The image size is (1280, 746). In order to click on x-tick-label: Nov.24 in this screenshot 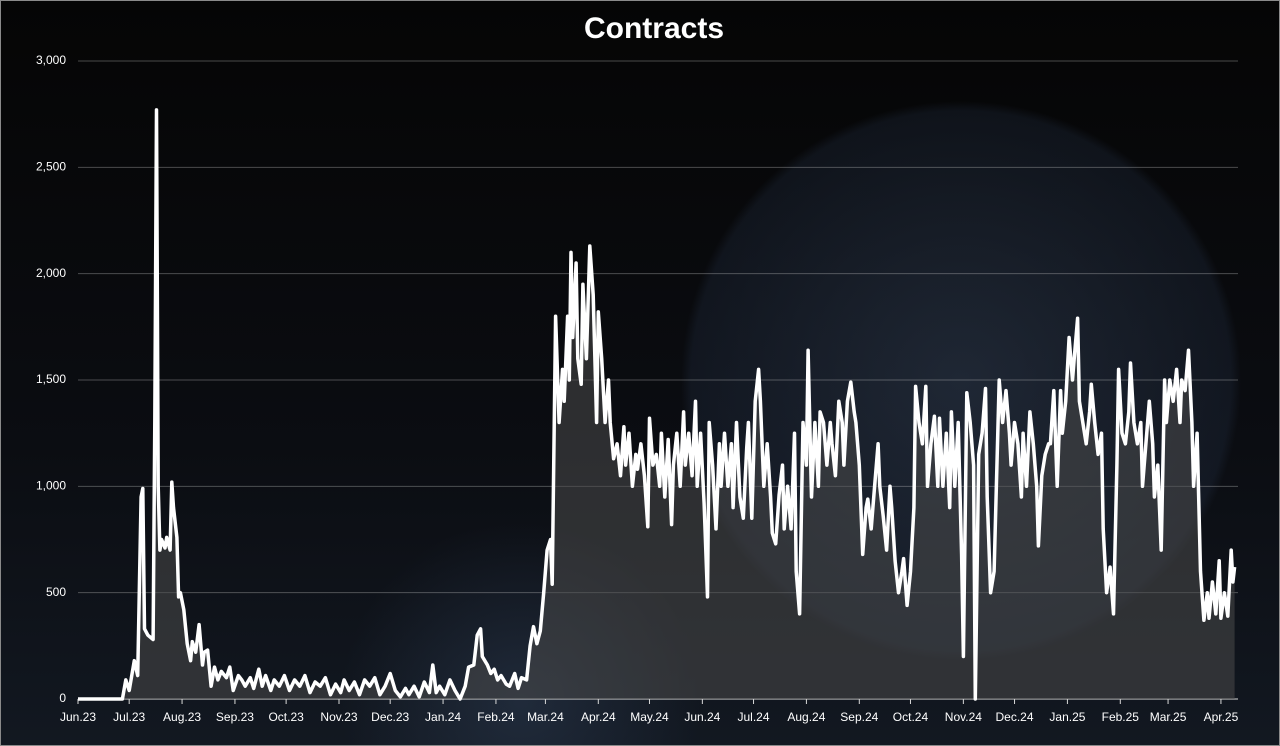, I will do `click(963, 717)`.